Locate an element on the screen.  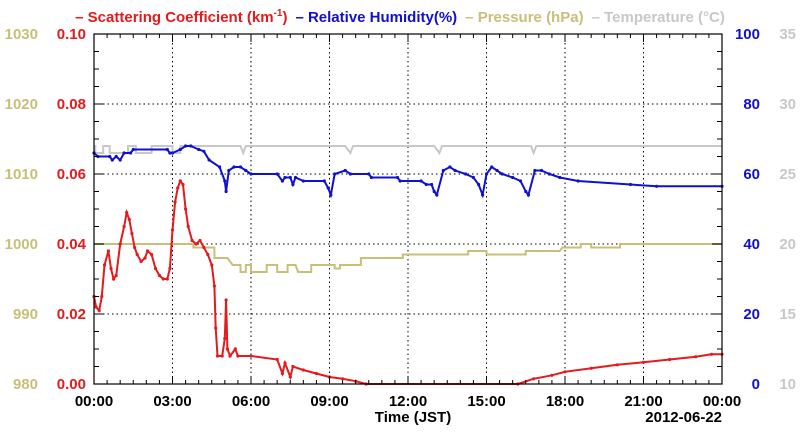
x-tick-label: 00:00 is located at coordinates (94, 401).